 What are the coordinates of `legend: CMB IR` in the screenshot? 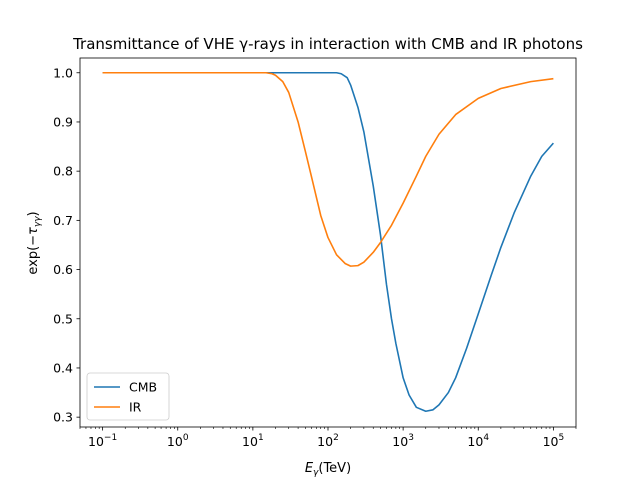 It's located at (128, 396).